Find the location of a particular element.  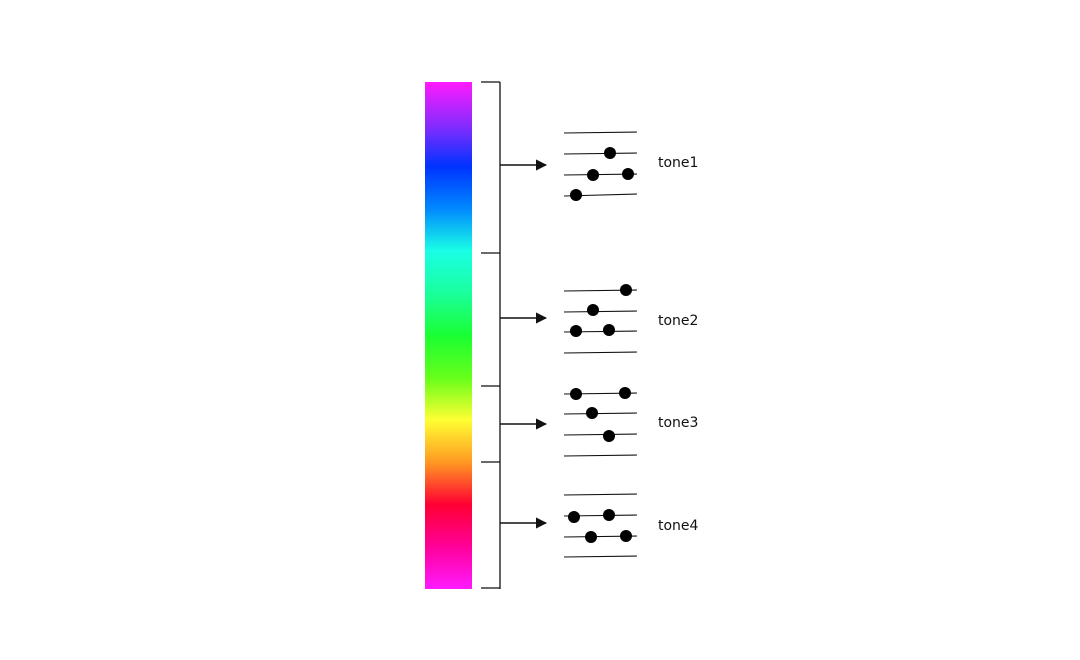

staff-tone3 is located at coordinates (600, 422).